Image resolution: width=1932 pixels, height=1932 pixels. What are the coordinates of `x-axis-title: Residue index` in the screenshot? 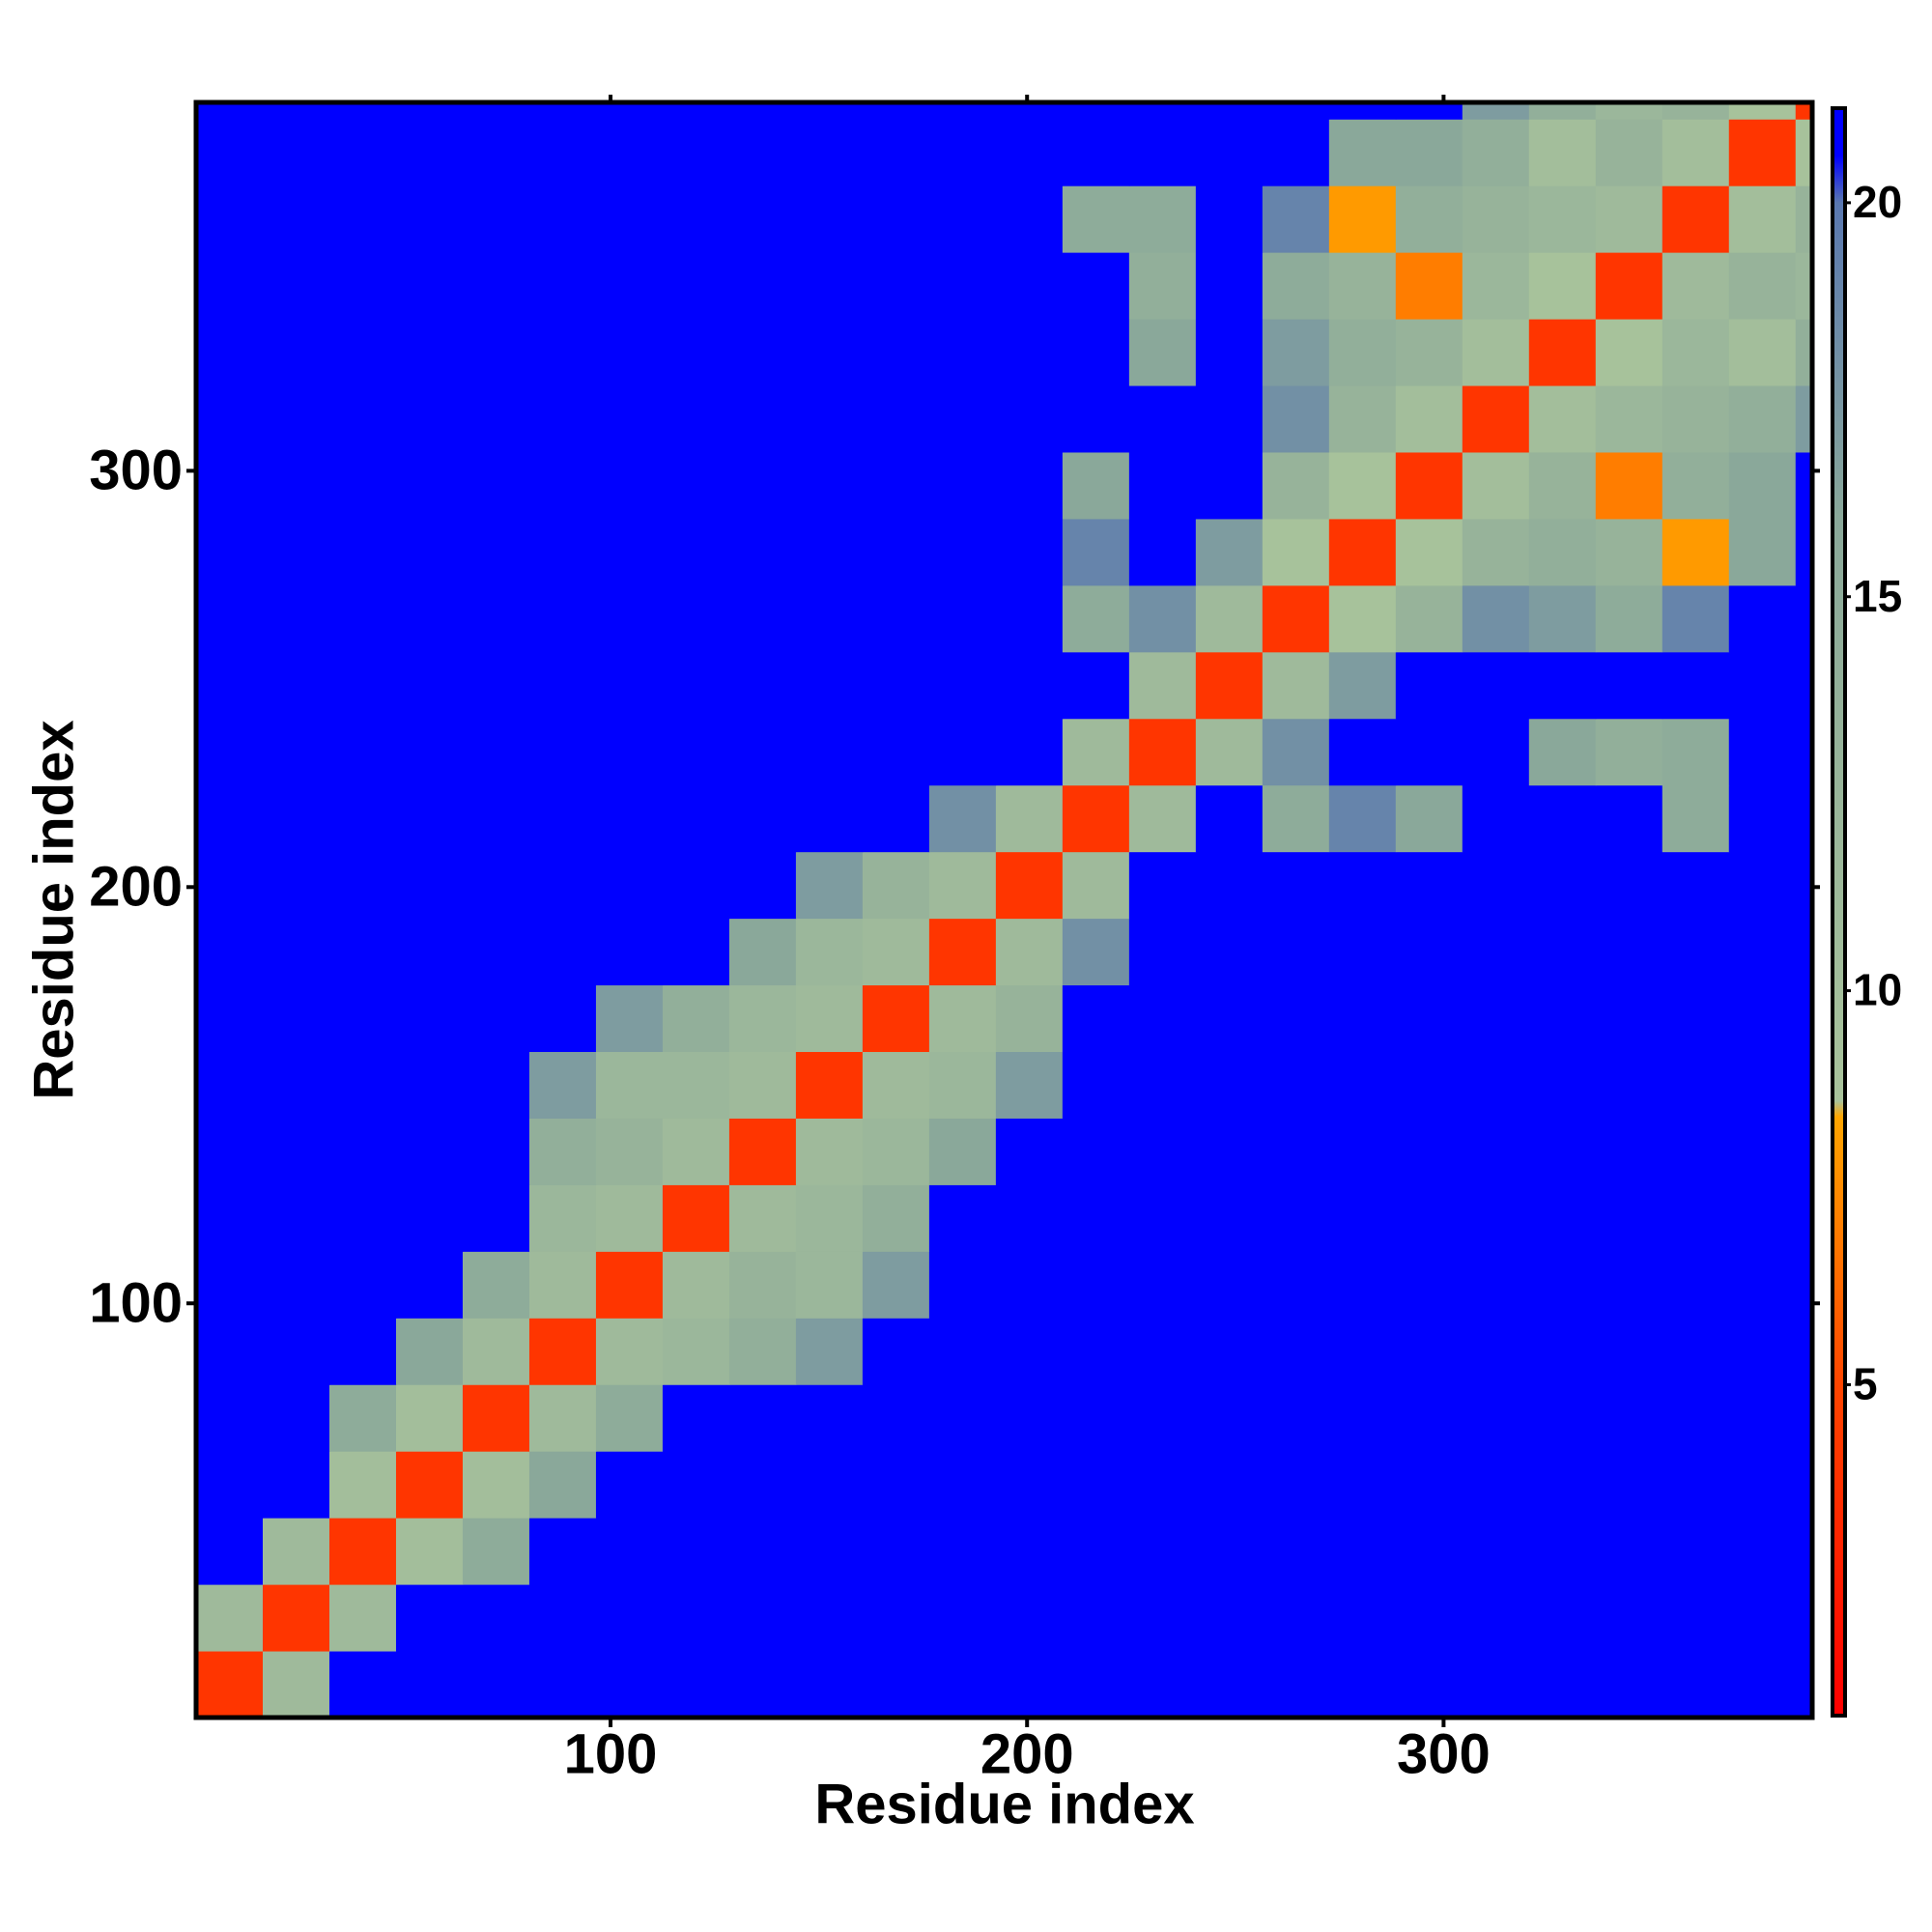 It's located at (1004, 1804).